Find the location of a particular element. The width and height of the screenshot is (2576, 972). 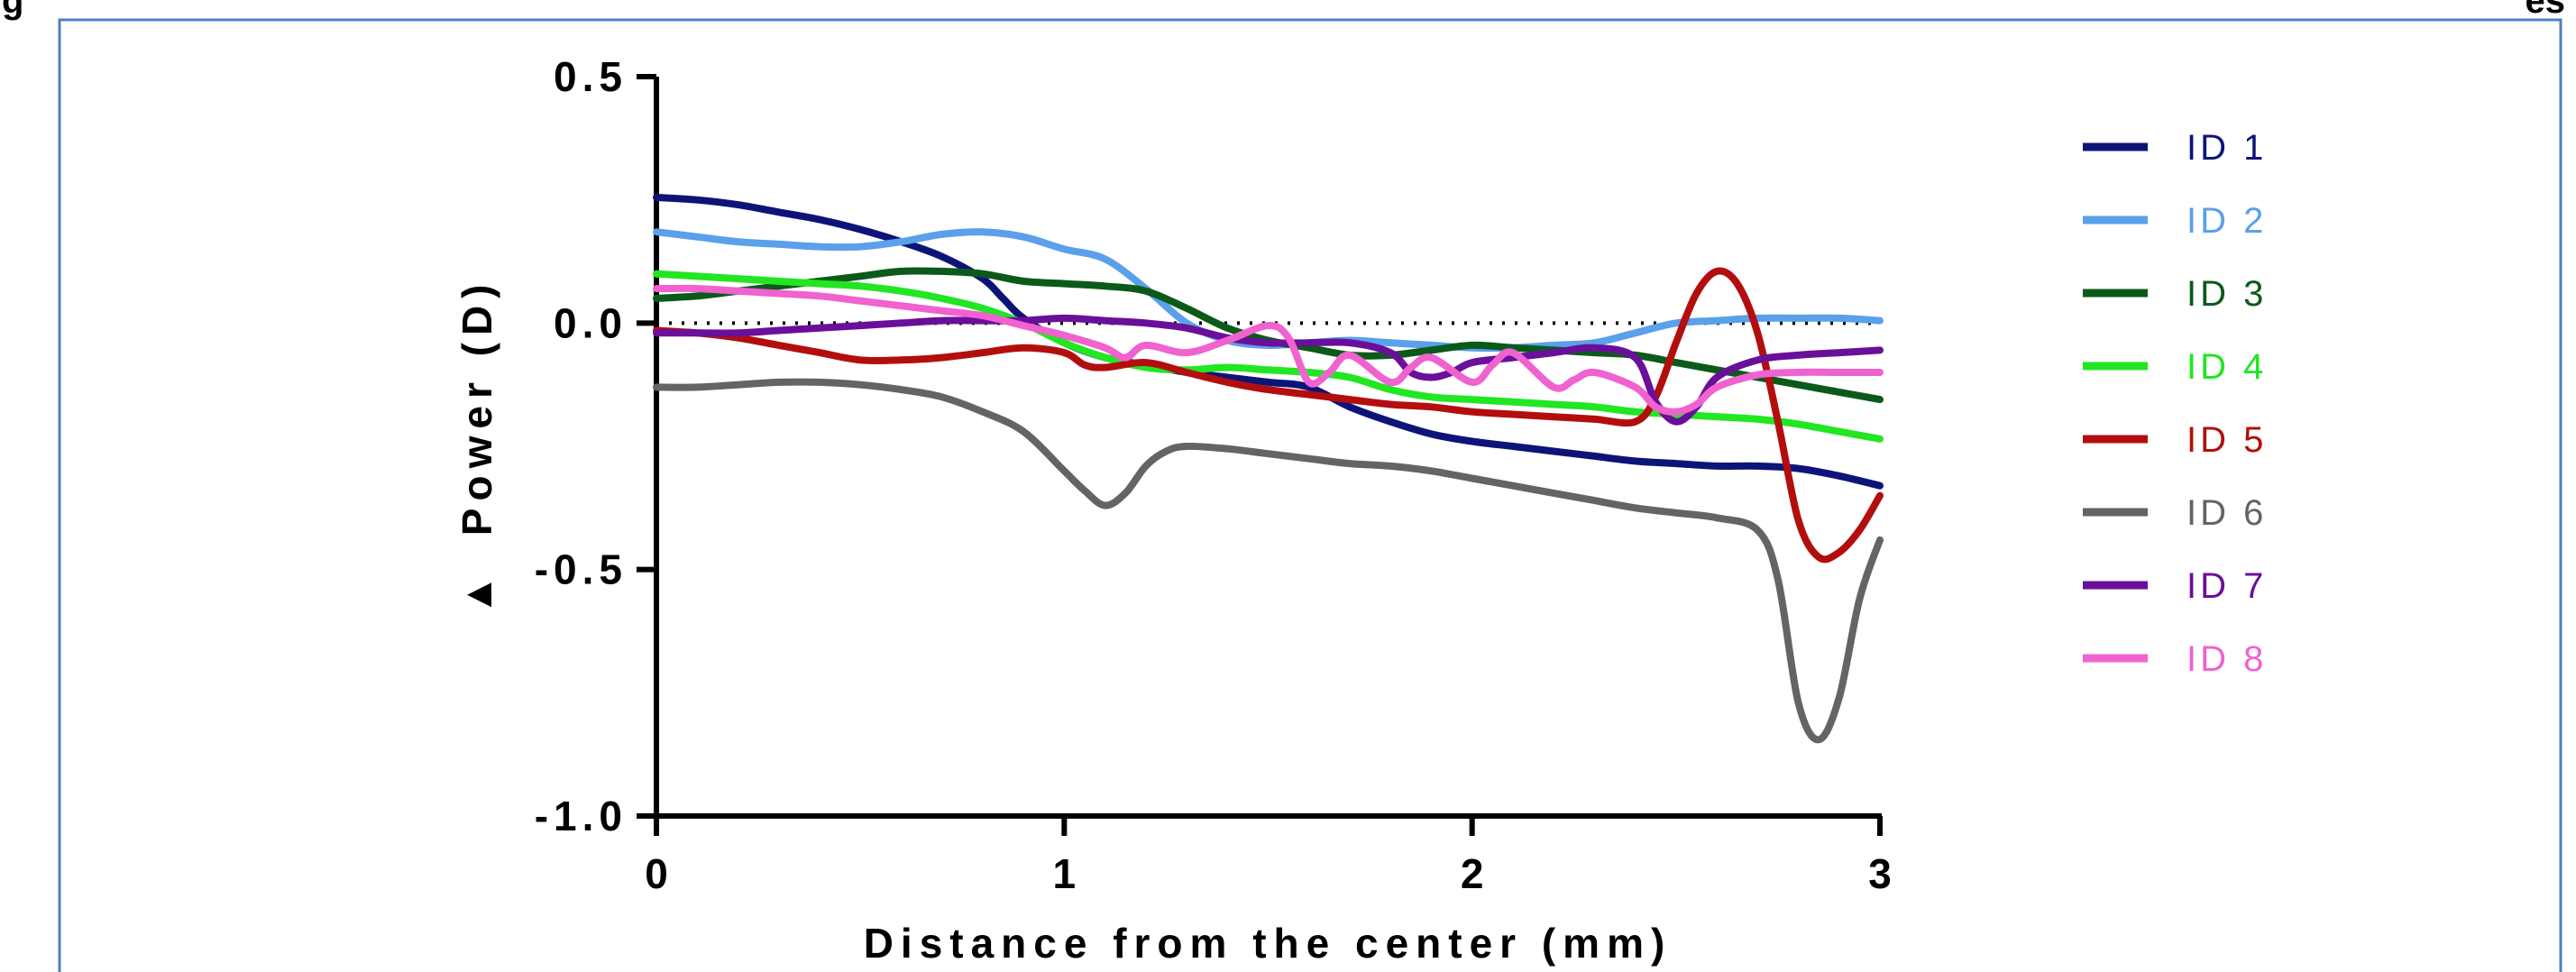

y-ticks: 0.5 0.0 -0.5 -1.0 is located at coordinates (595, 446).